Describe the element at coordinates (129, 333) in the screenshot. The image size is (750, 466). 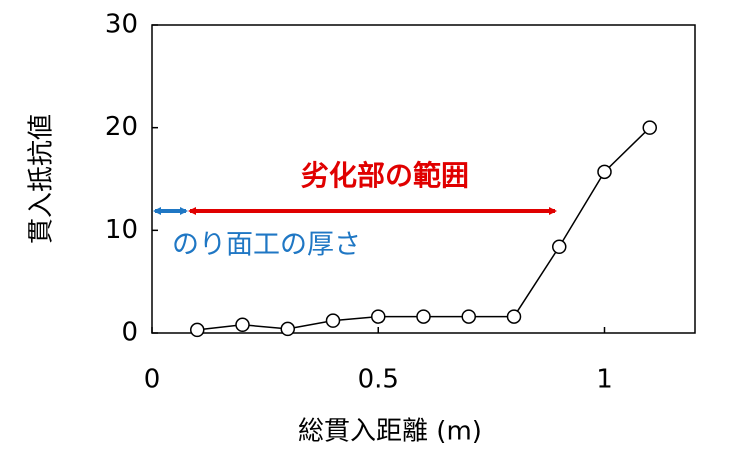
I see `y-tick-label: 0` at that location.